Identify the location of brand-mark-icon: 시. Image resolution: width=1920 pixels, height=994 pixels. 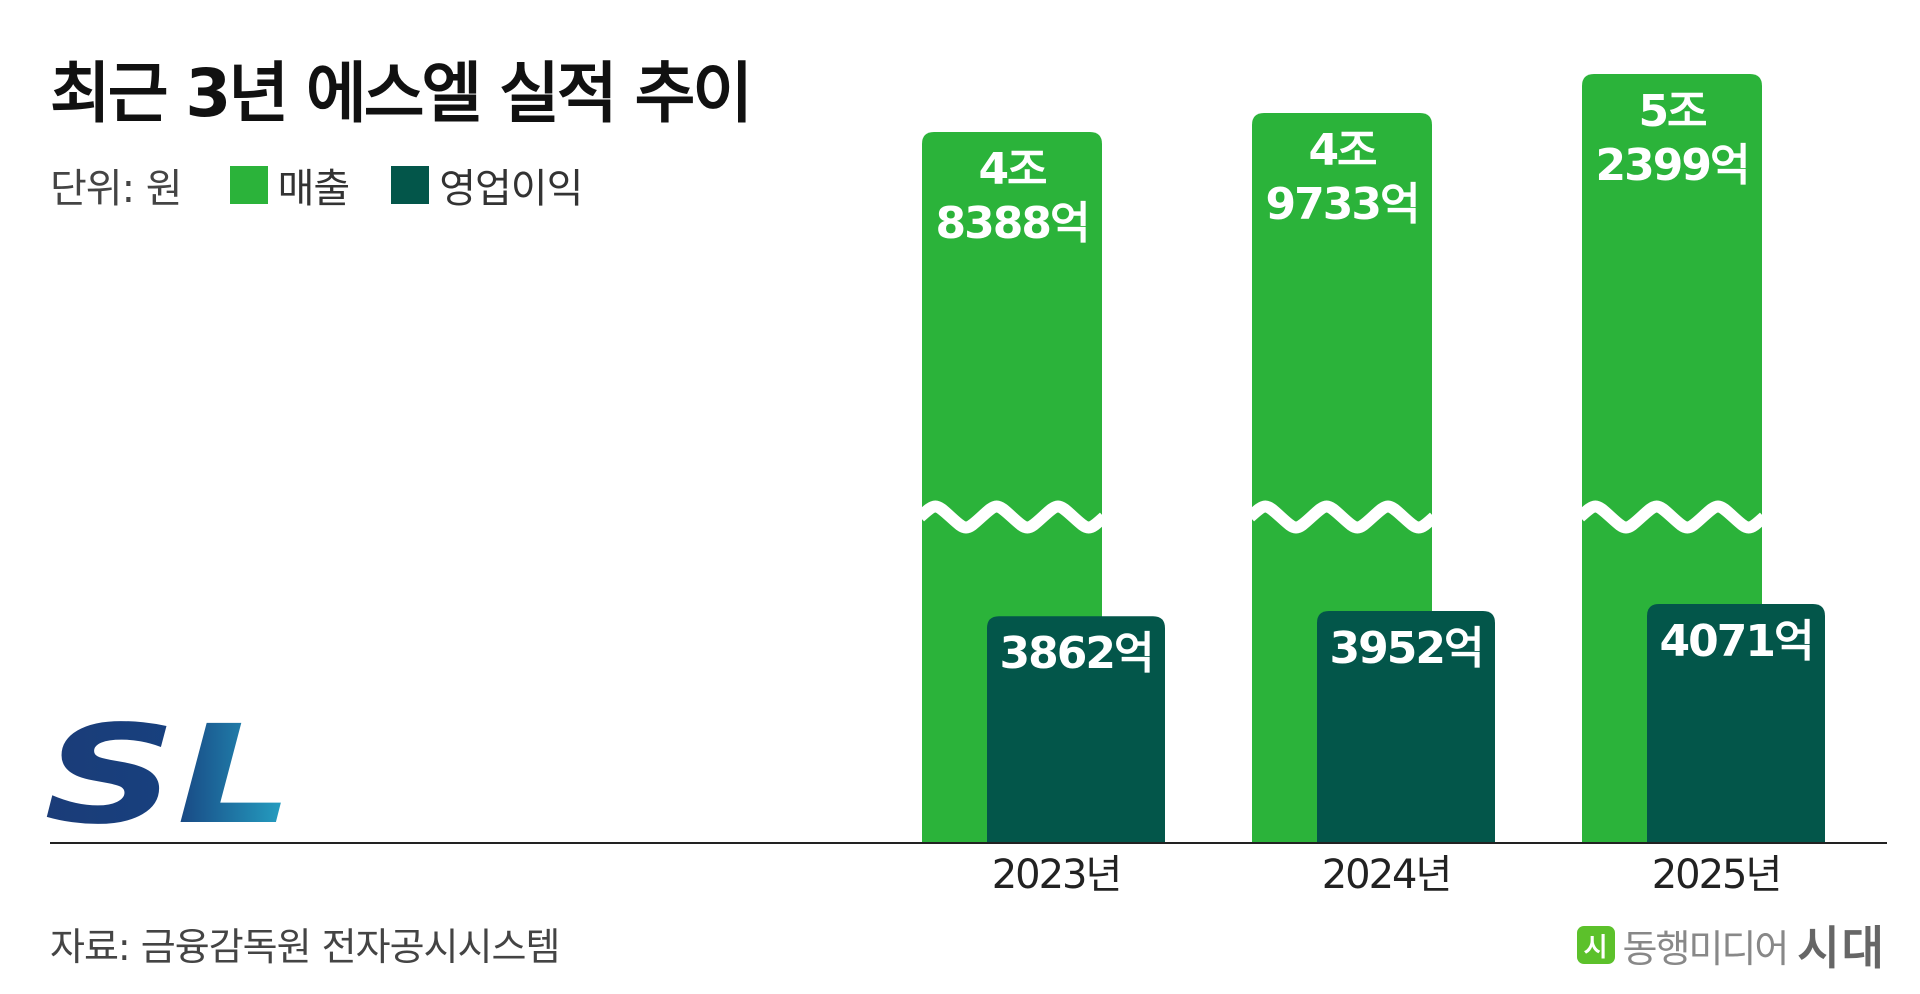
(1595, 945).